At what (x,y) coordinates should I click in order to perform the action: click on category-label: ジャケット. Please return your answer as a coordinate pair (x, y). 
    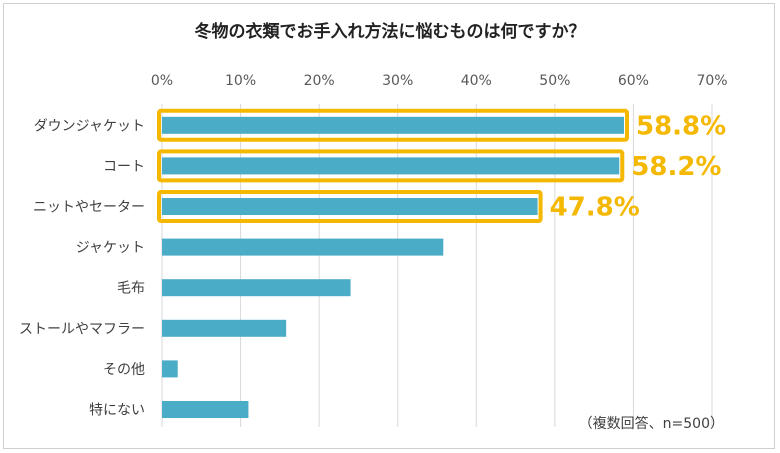
    Looking at the image, I should click on (110, 248).